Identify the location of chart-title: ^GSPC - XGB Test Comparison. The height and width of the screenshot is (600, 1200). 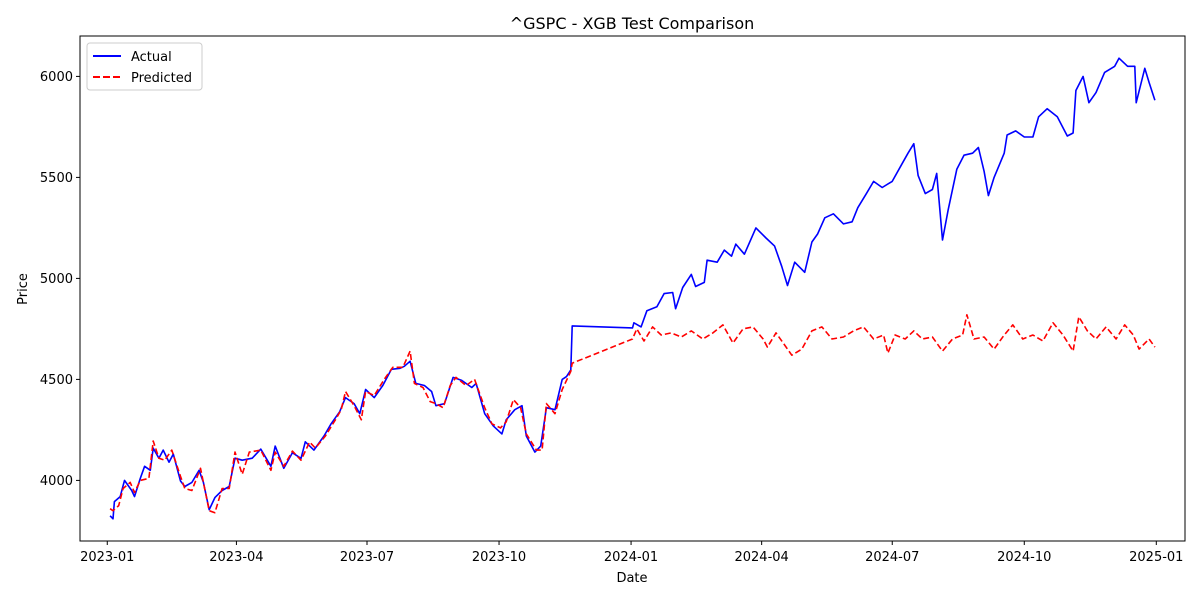
(632, 23).